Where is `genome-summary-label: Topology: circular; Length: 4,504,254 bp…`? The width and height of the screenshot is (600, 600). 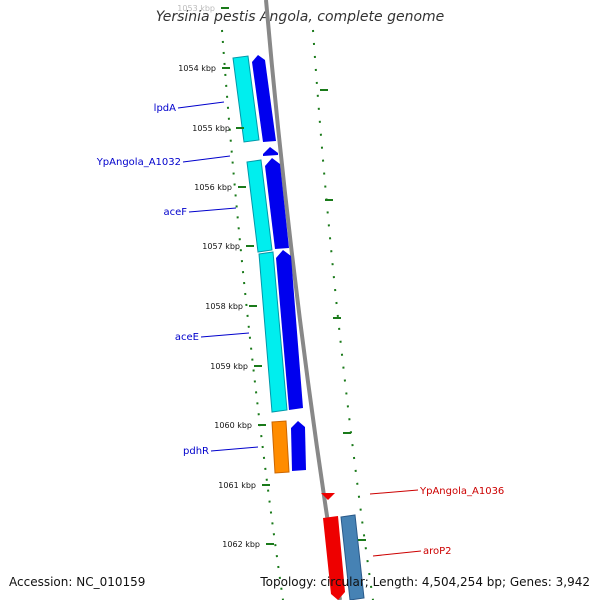
genome-summary-label: Topology: circular; Length: 4,504,254 bp… is located at coordinates (425, 582).